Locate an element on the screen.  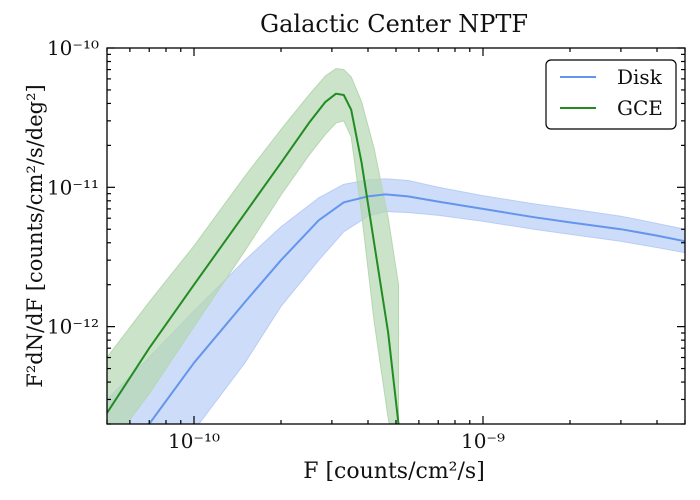
x-axis-label: F [counts/cm²/s] is located at coordinates (394, 471).